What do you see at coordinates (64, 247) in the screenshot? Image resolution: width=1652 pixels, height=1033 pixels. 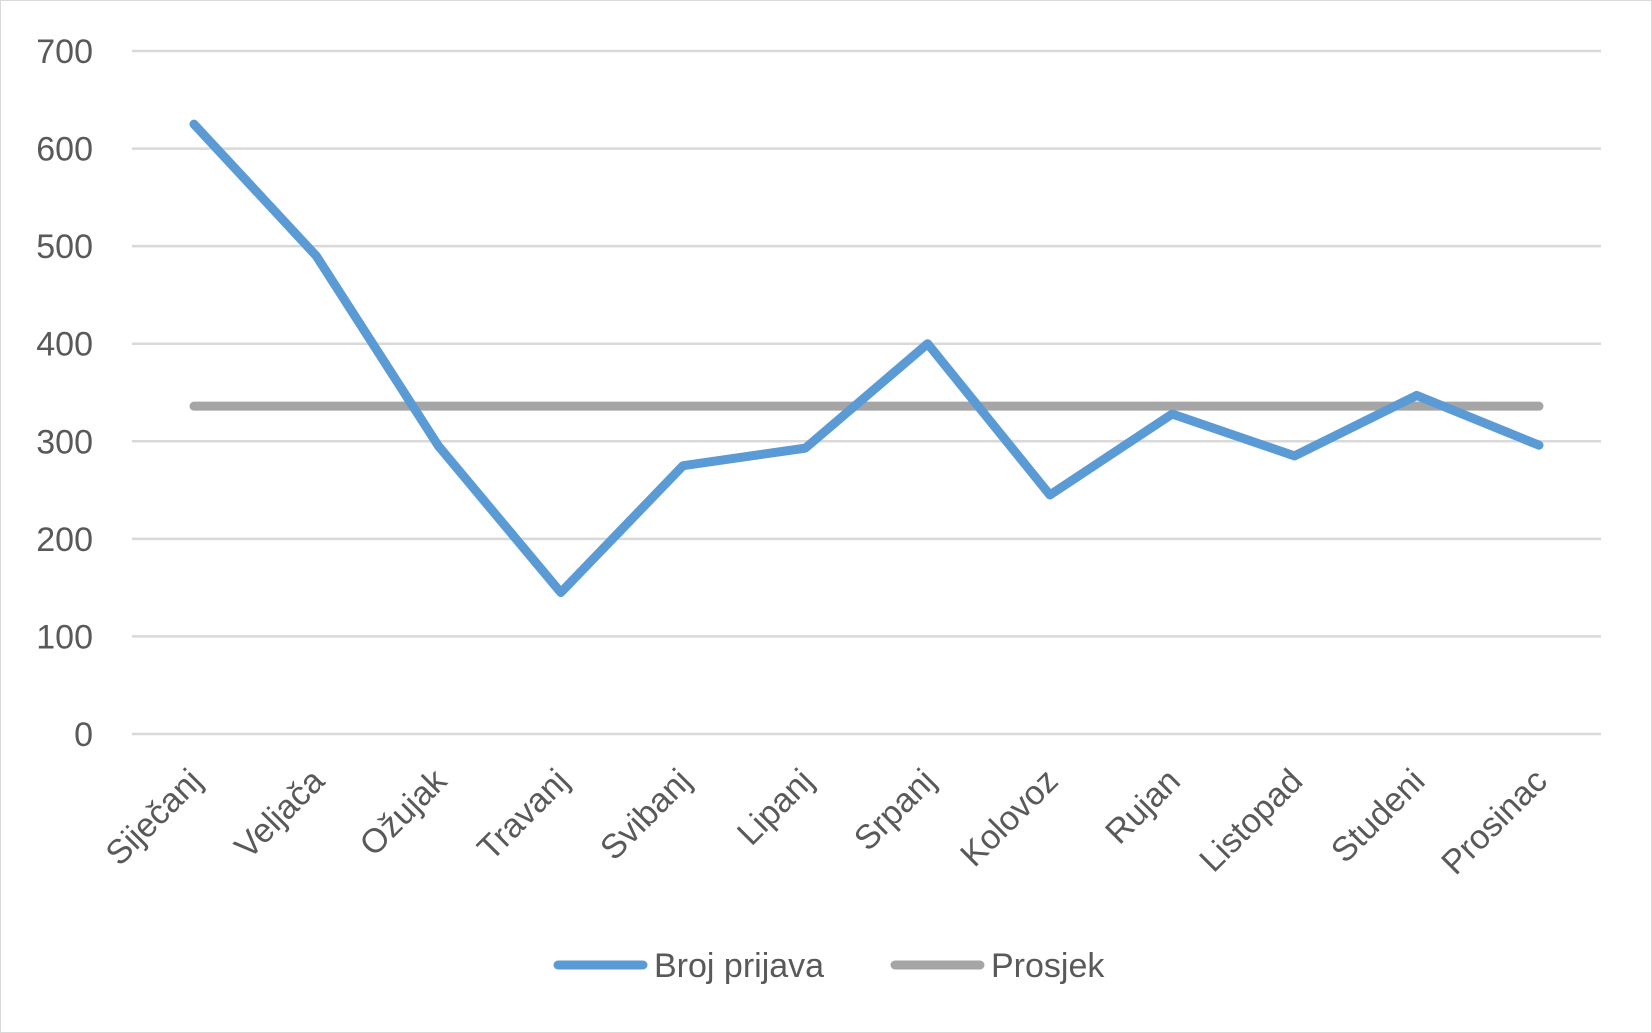 I see `y-tick-label: 500` at bounding box center [64, 247].